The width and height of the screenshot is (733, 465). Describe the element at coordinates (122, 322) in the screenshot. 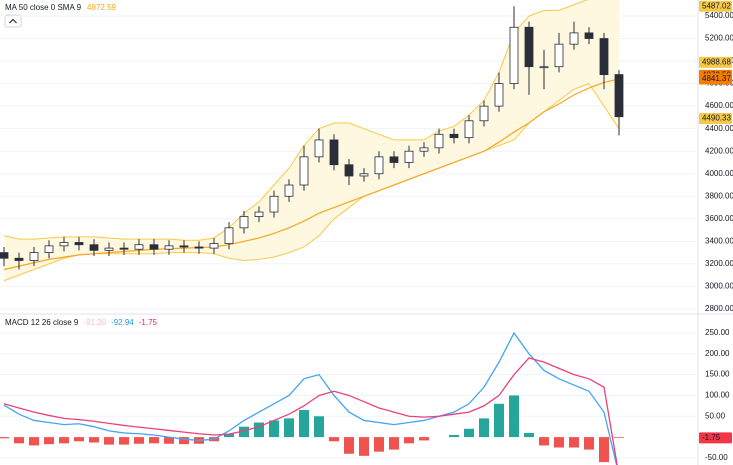

I see `legend-value: -92.94` at that location.